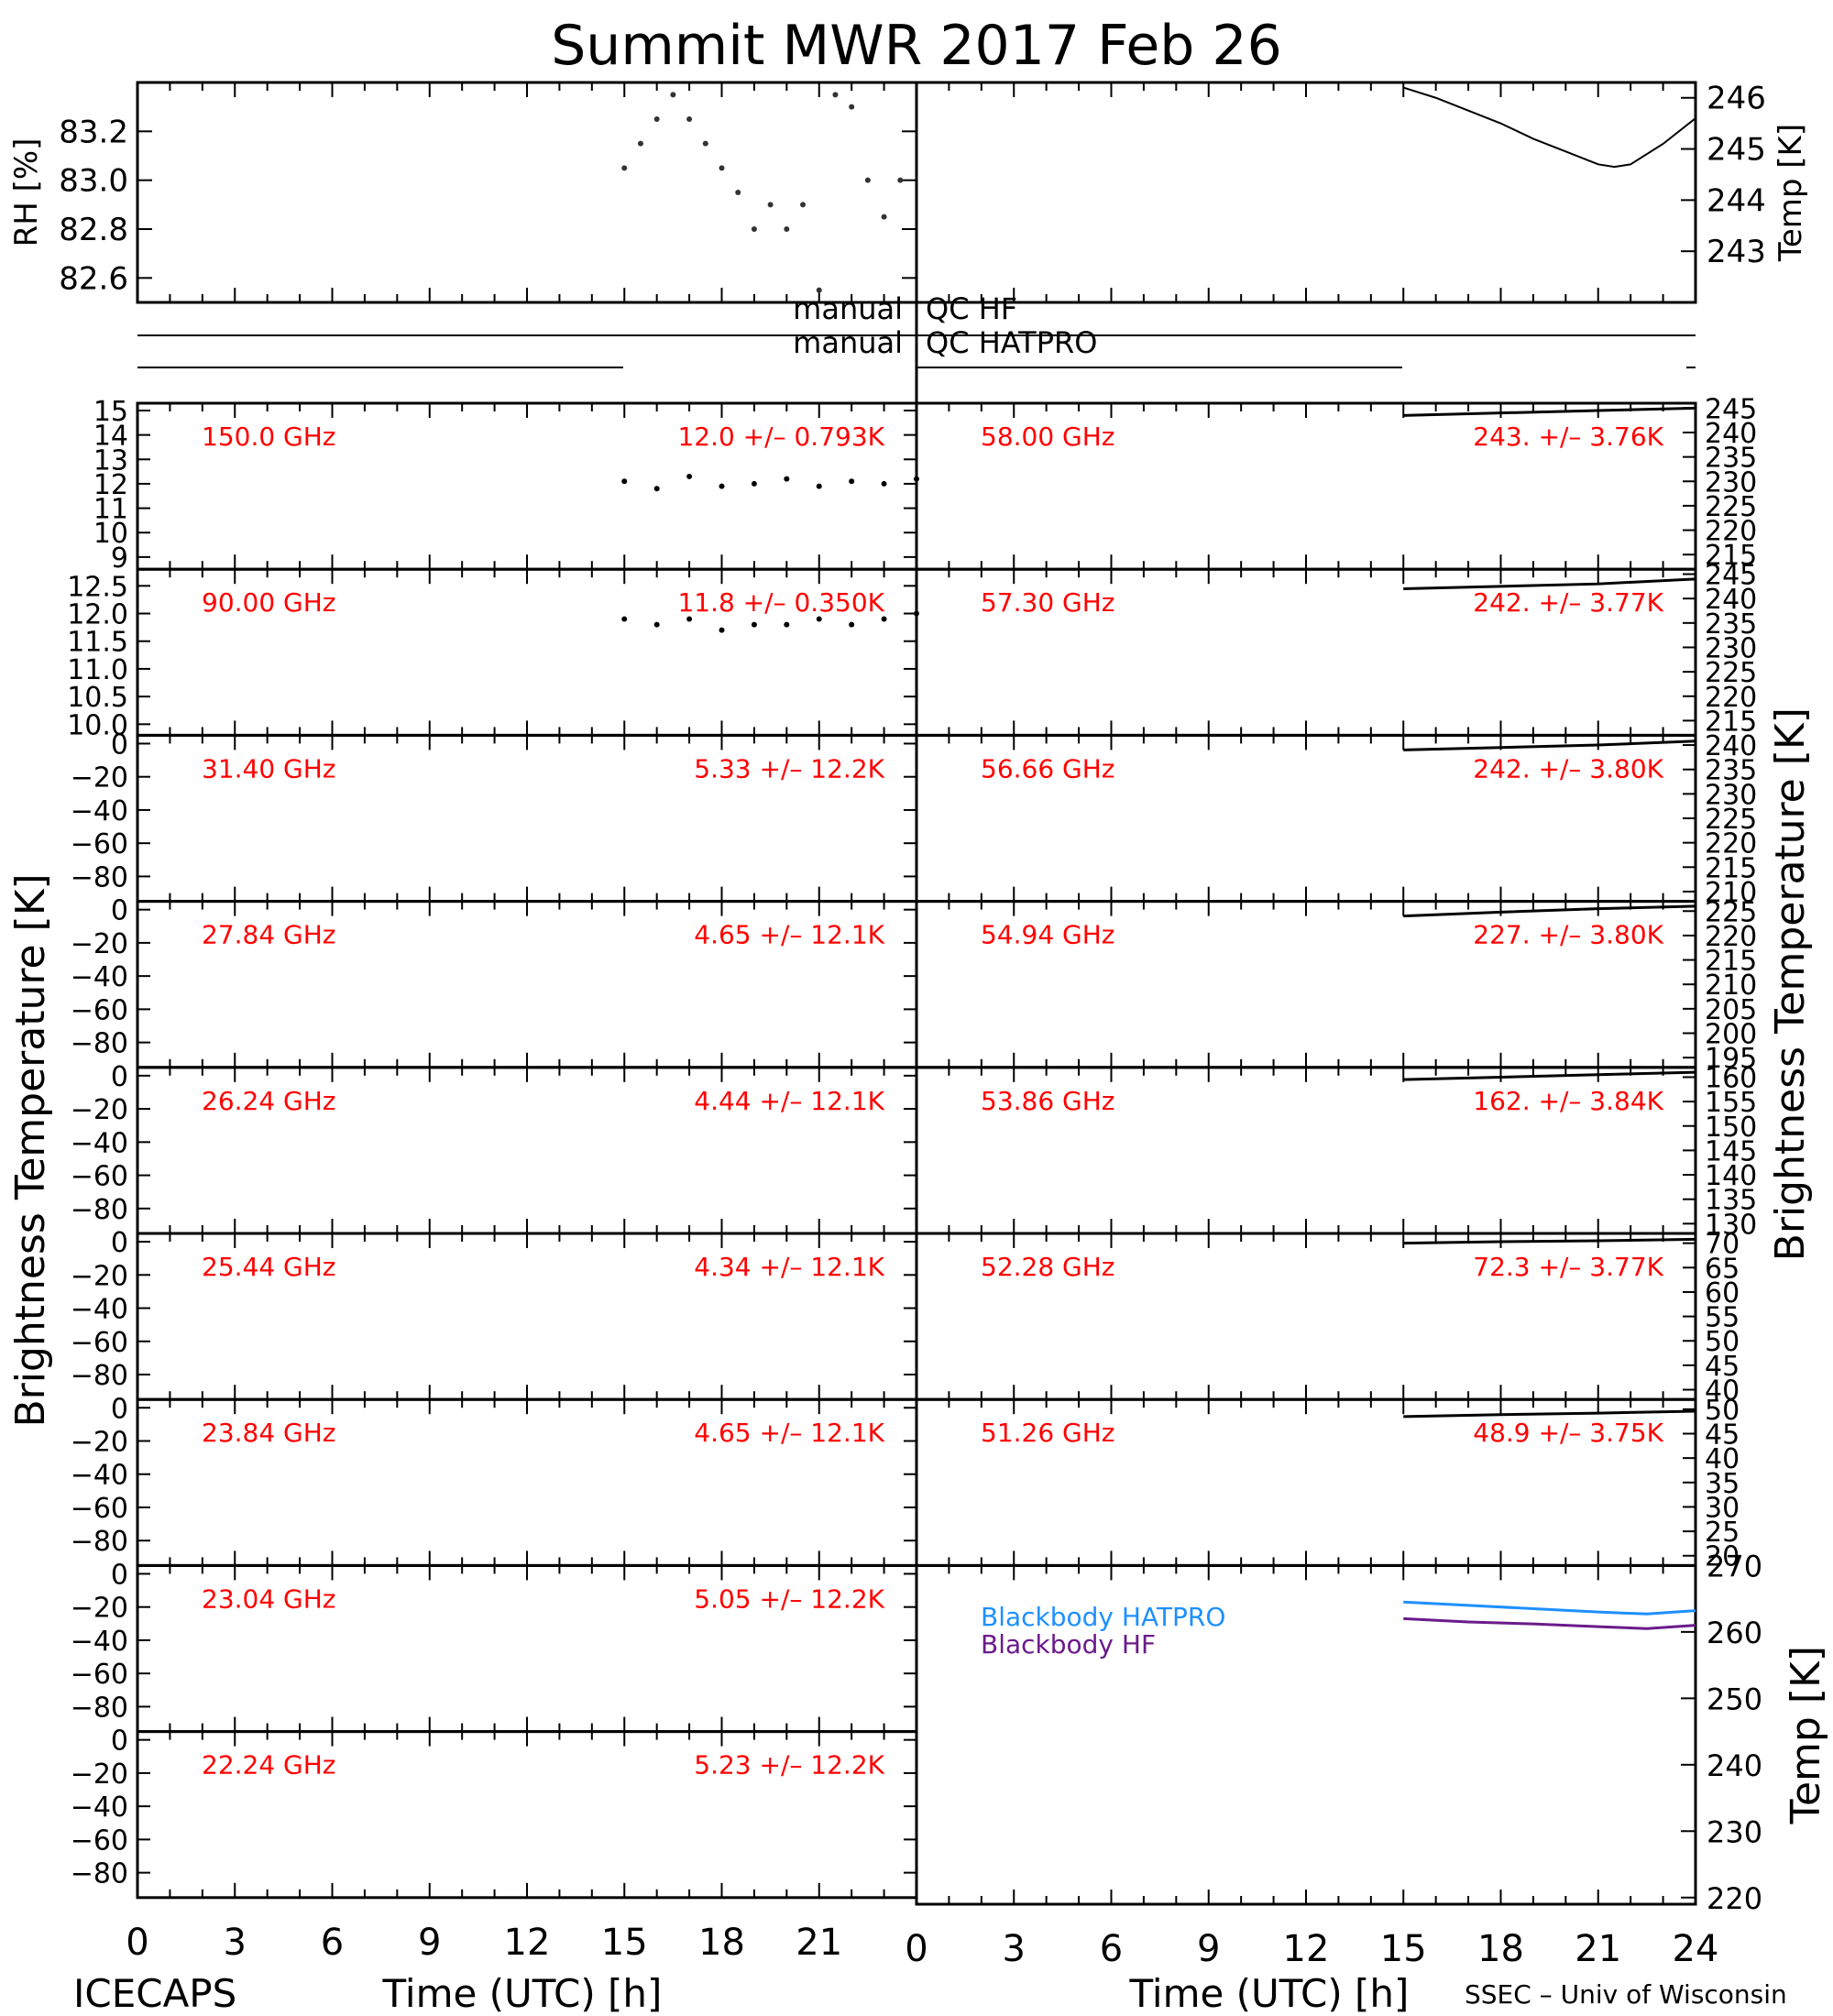 The image size is (1833, 2016). Describe the element at coordinates (332, 1943) in the screenshot. I see `left-xtick-label: 6` at that location.